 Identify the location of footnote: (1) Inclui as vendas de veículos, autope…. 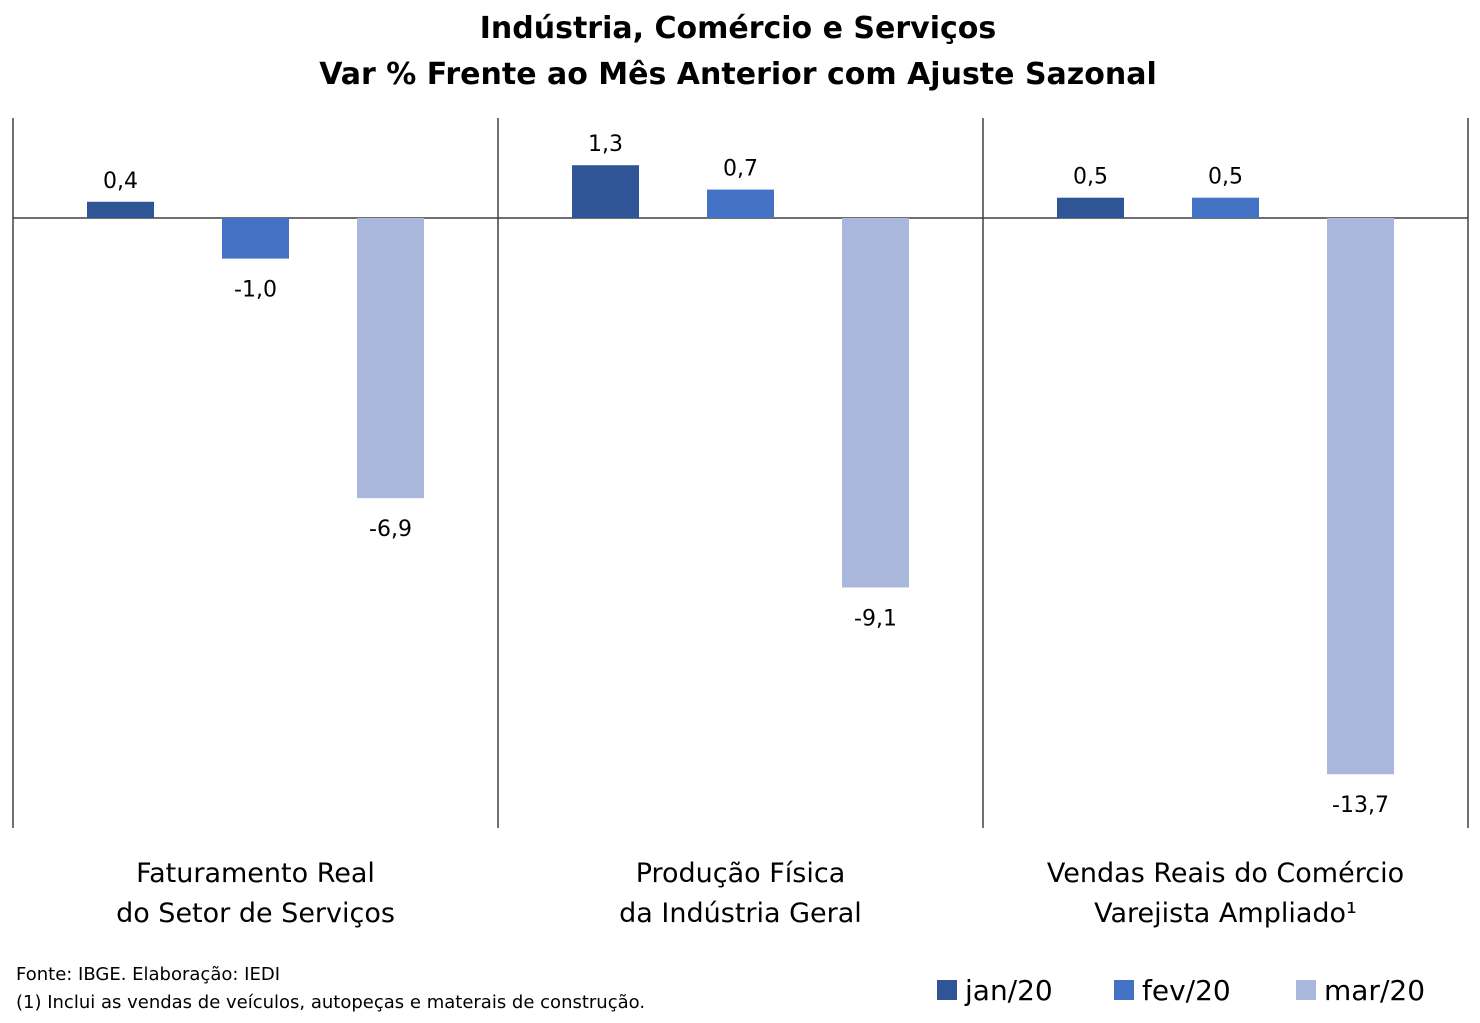
(330, 1002).